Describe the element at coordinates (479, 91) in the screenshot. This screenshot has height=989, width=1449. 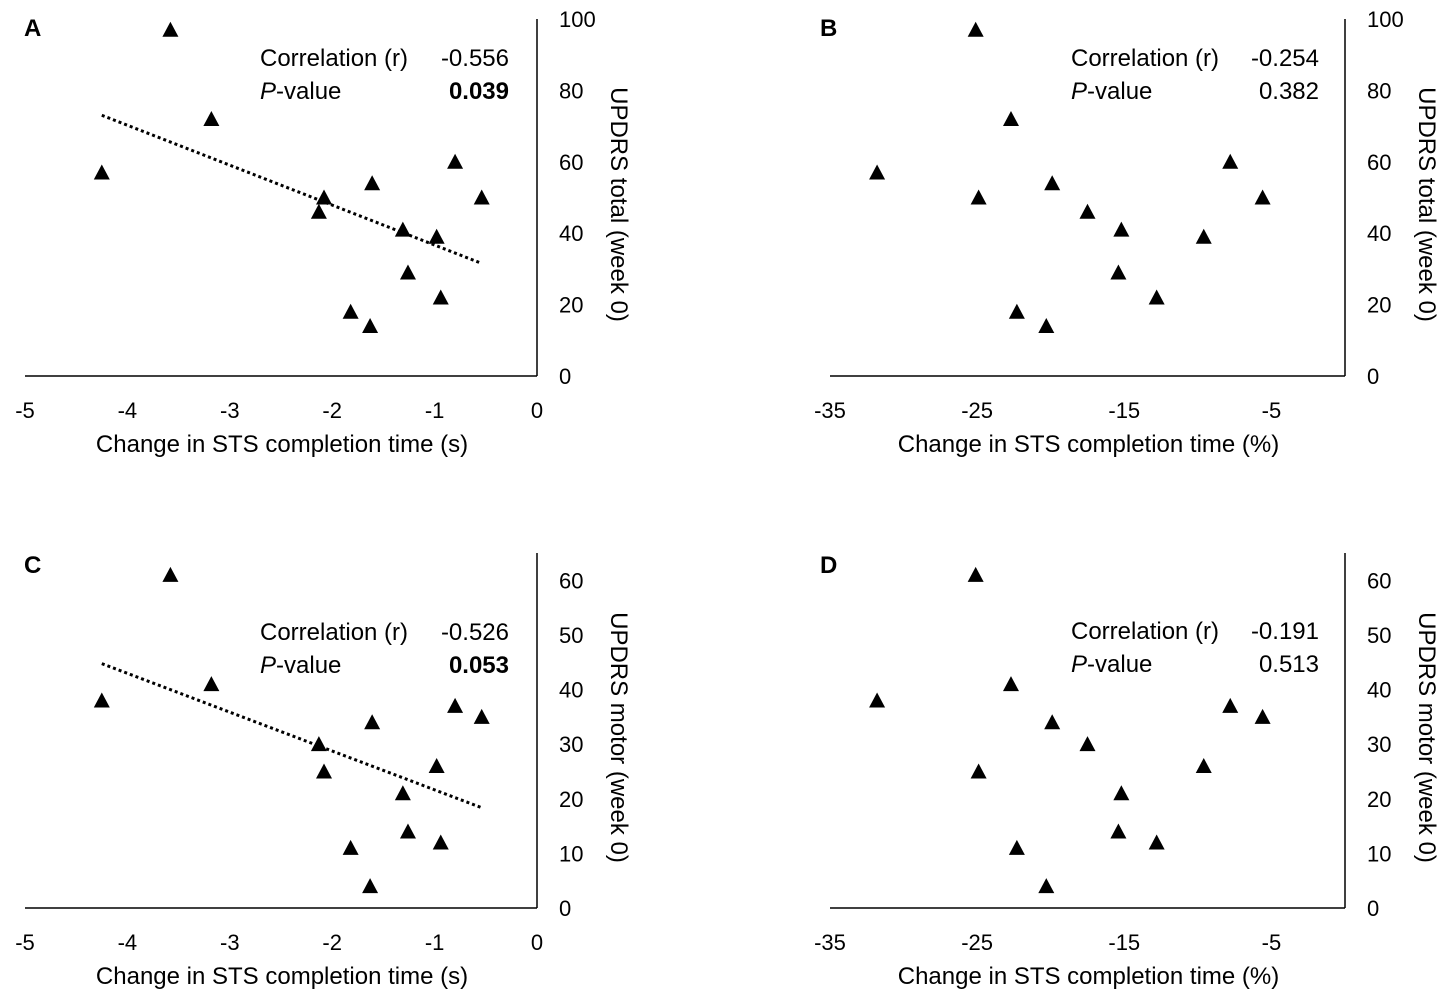
I see `pvalue-value: 0.039` at that location.